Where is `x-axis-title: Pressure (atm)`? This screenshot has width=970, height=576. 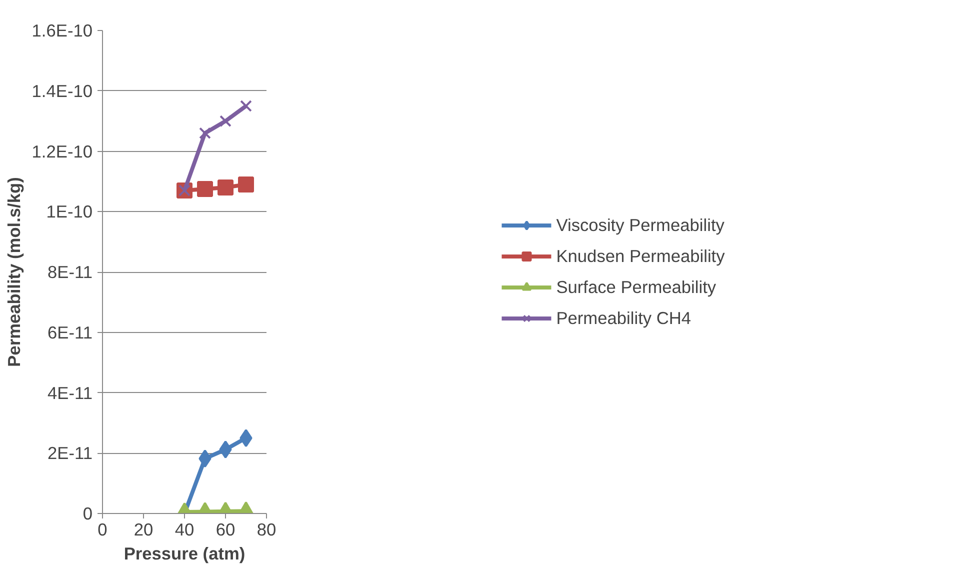 x-axis-title: Pressure (atm) is located at coordinates (185, 554).